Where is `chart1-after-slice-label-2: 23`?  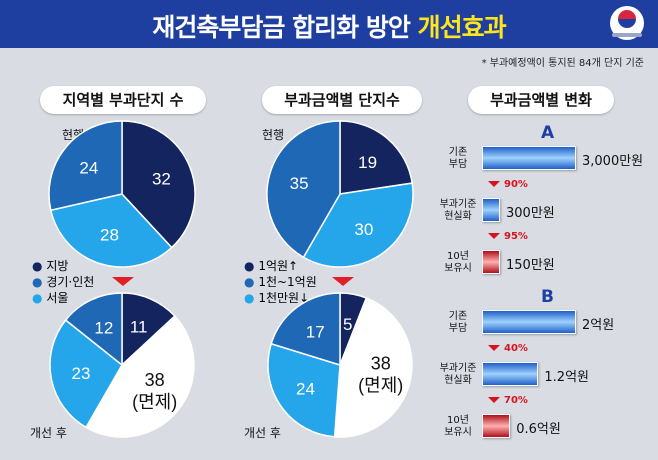 chart1-after-slice-label-2: 23 is located at coordinates (81, 373).